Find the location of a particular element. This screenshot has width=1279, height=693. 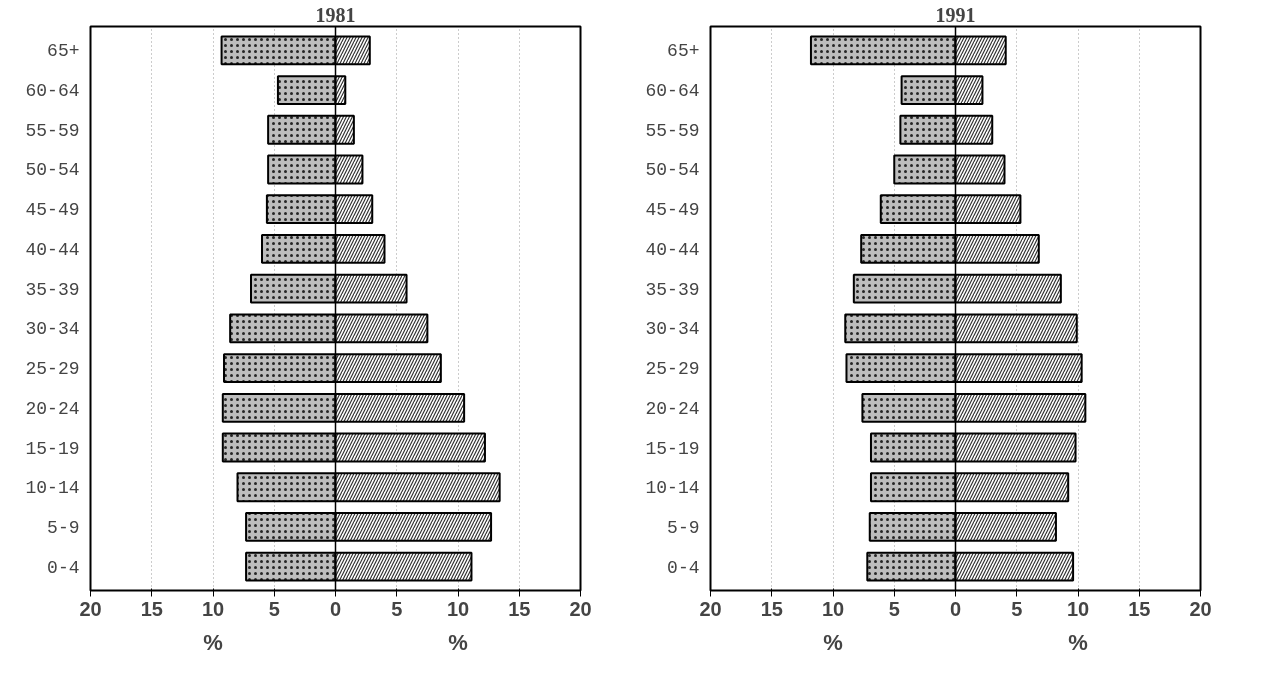

chart-title: 1981 is located at coordinates (335, 14).